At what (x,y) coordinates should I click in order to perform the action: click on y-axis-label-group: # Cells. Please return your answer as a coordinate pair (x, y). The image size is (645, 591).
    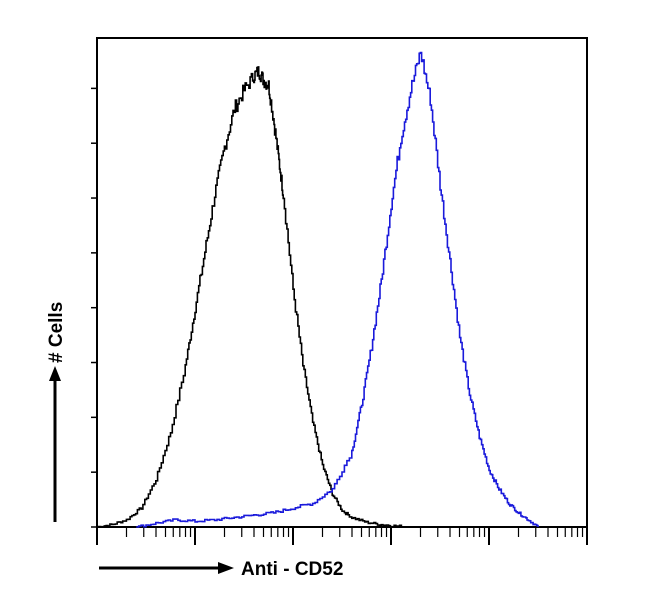
    Looking at the image, I should click on (56, 412).